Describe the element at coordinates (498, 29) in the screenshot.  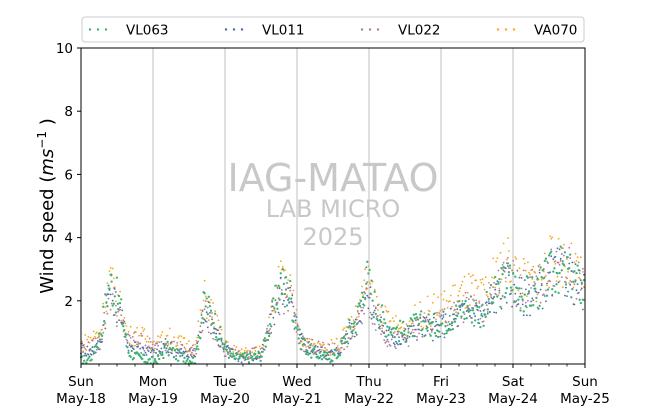
I see `legend-marker` at that location.